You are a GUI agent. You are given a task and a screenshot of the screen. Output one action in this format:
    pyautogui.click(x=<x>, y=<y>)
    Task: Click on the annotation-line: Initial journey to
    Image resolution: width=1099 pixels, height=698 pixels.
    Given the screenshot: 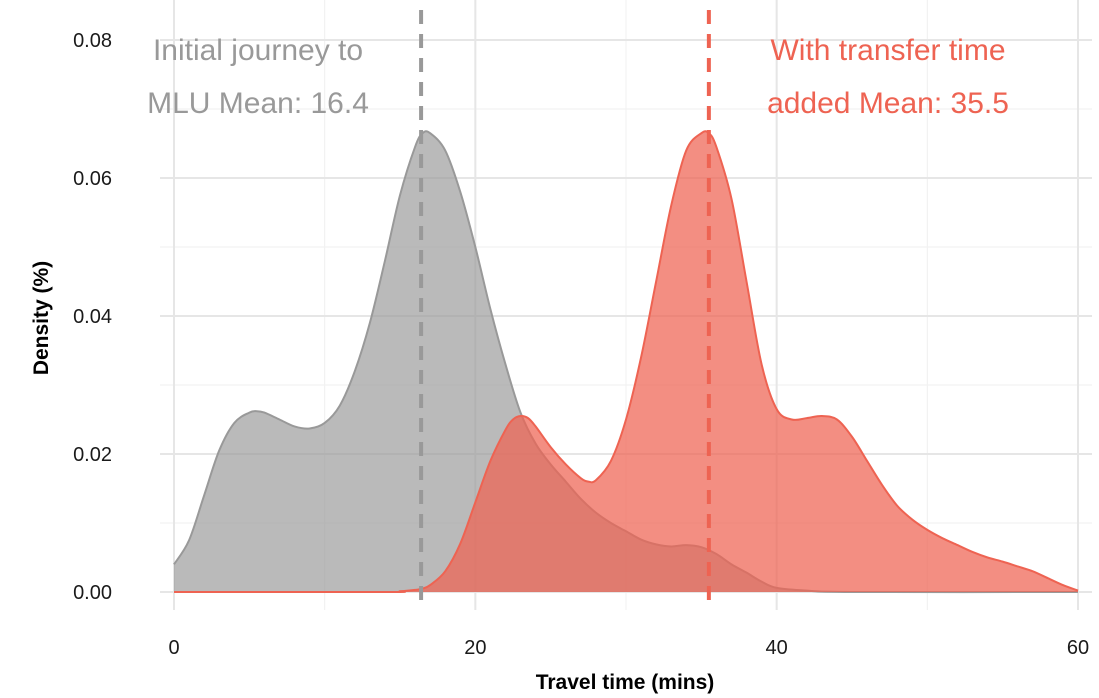 What is the action you would take?
    pyautogui.click(x=258, y=50)
    